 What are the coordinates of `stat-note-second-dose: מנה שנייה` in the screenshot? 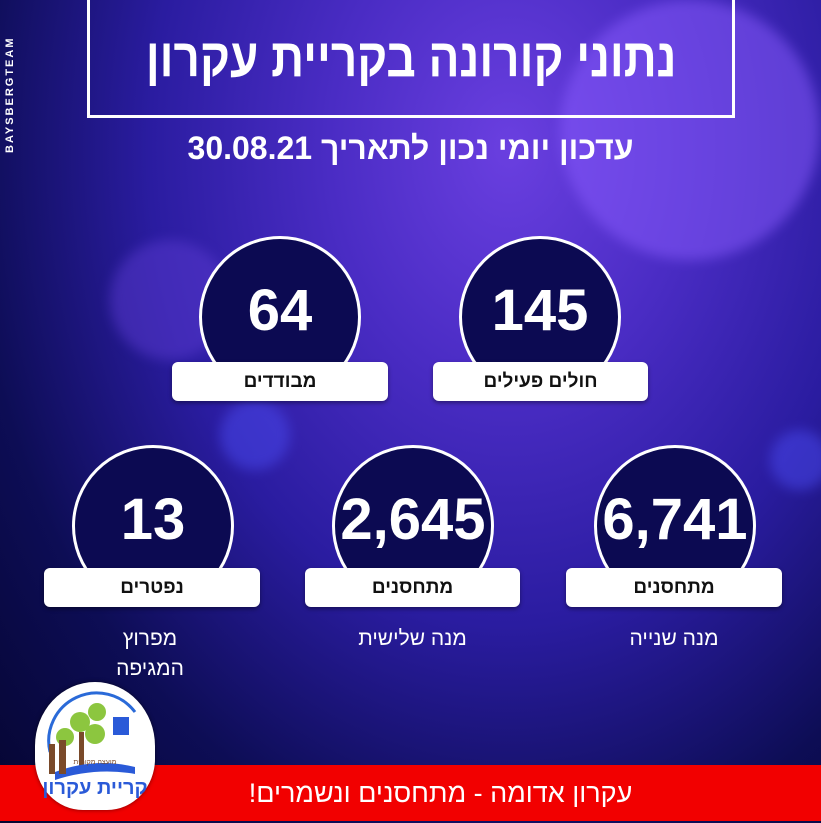 It's located at (674, 638).